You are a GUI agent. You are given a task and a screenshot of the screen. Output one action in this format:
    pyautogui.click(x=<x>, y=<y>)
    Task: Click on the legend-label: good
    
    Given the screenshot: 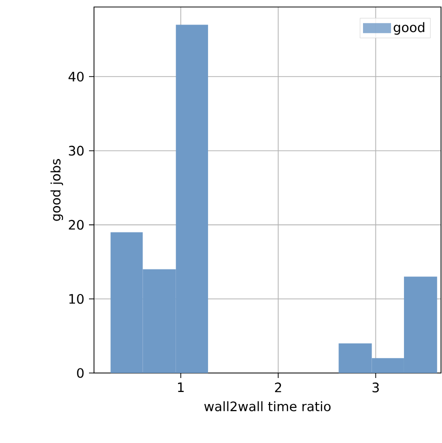 What is the action you would take?
    pyautogui.click(x=409, y=28)
    